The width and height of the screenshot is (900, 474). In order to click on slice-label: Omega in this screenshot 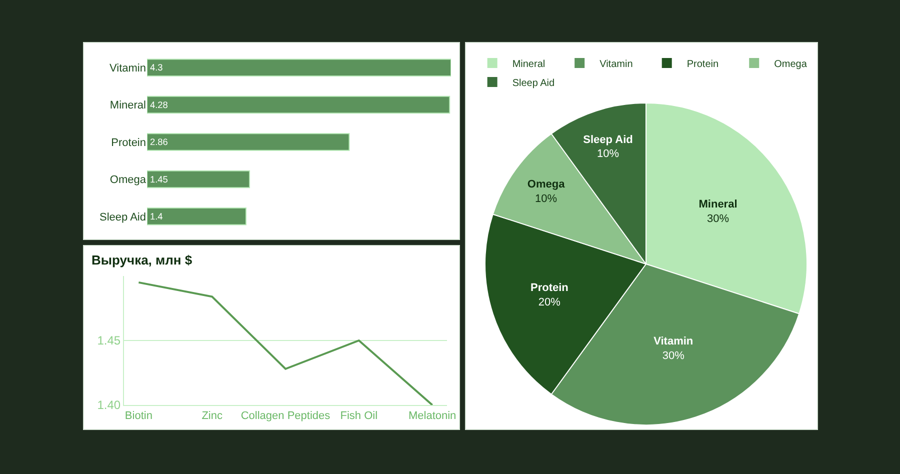, I will do `click(546, 184)`.